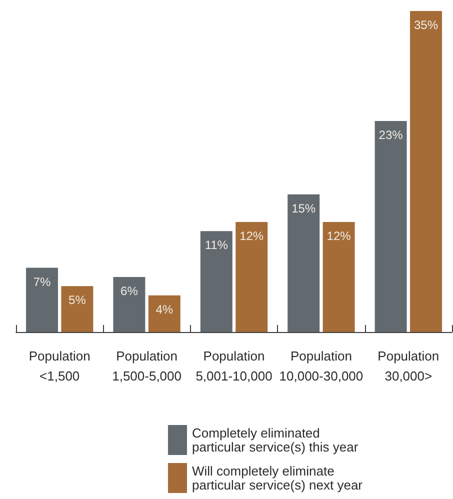 The width and height of the screenshot is (453, 499). What do you see at coordinates (304, 208) in the screenshot?
I see `data-label: 15%` at bounding box center [304, 208].